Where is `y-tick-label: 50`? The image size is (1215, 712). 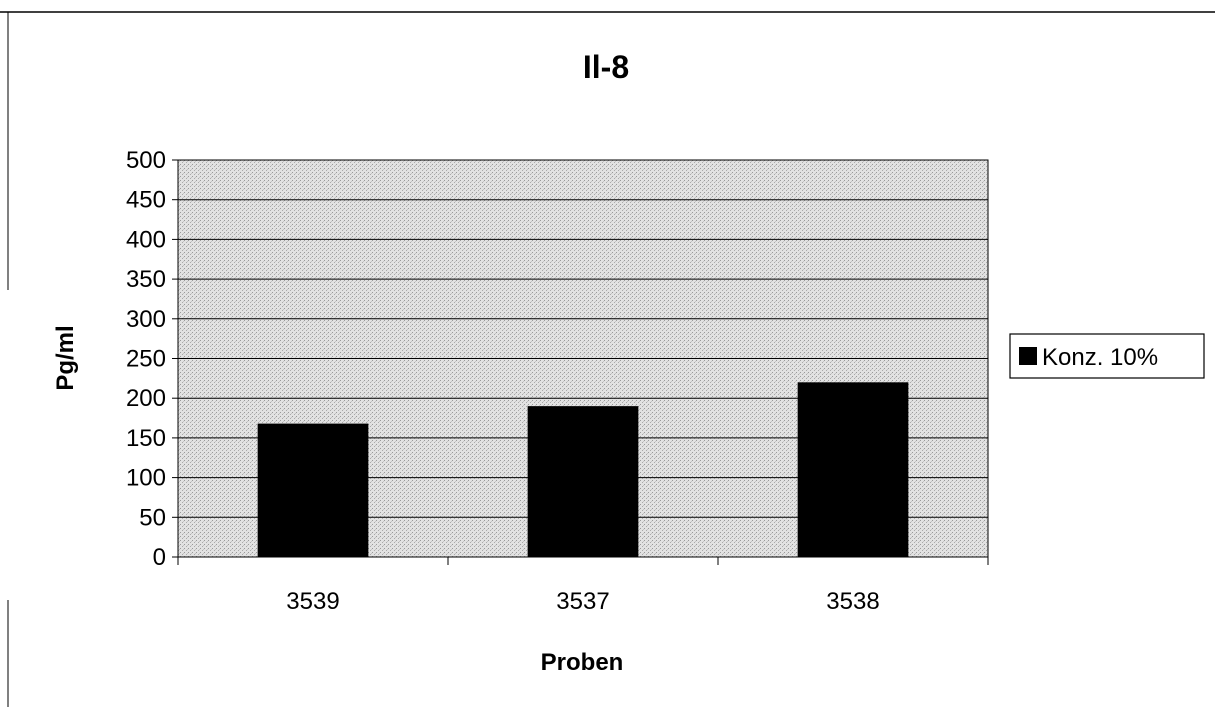 y-tick-label: 50 is located at coordinates (152, 517).